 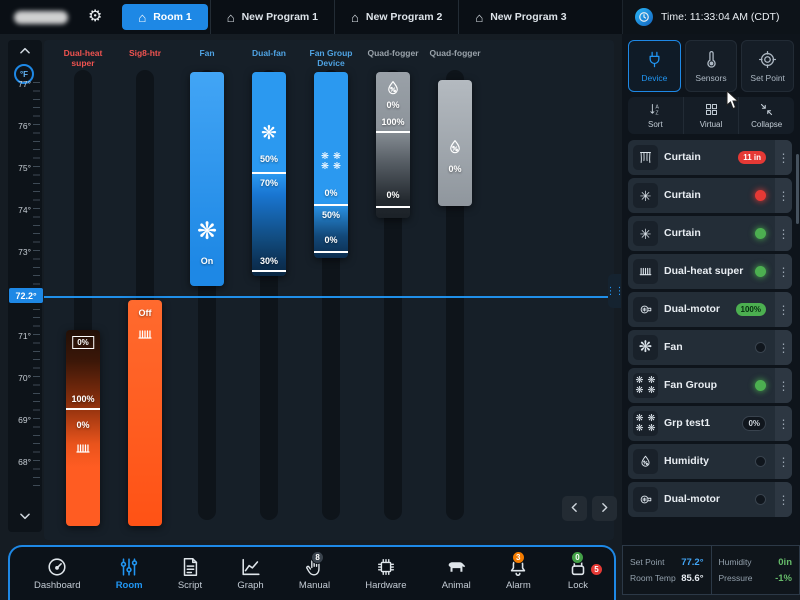 I want to click on scale-down-button, so click(x=25, y=517).